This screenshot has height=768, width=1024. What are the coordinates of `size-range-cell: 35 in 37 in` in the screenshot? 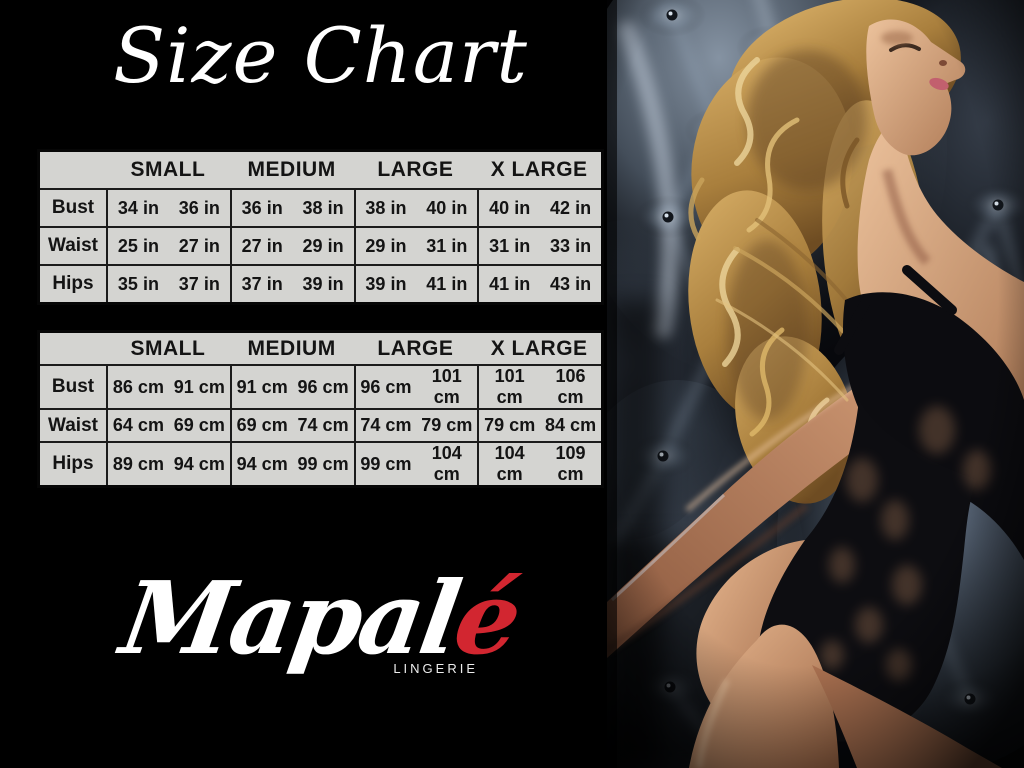 It's located at (168, 284).